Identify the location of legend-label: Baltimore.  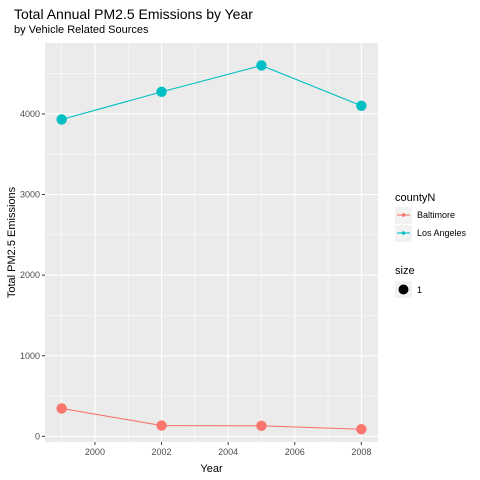
(436, 215).